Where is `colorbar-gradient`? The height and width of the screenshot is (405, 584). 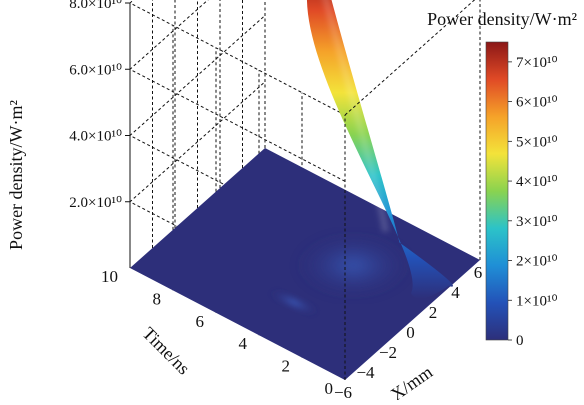
colorbar-gradient is located at coordinates (497, 191).